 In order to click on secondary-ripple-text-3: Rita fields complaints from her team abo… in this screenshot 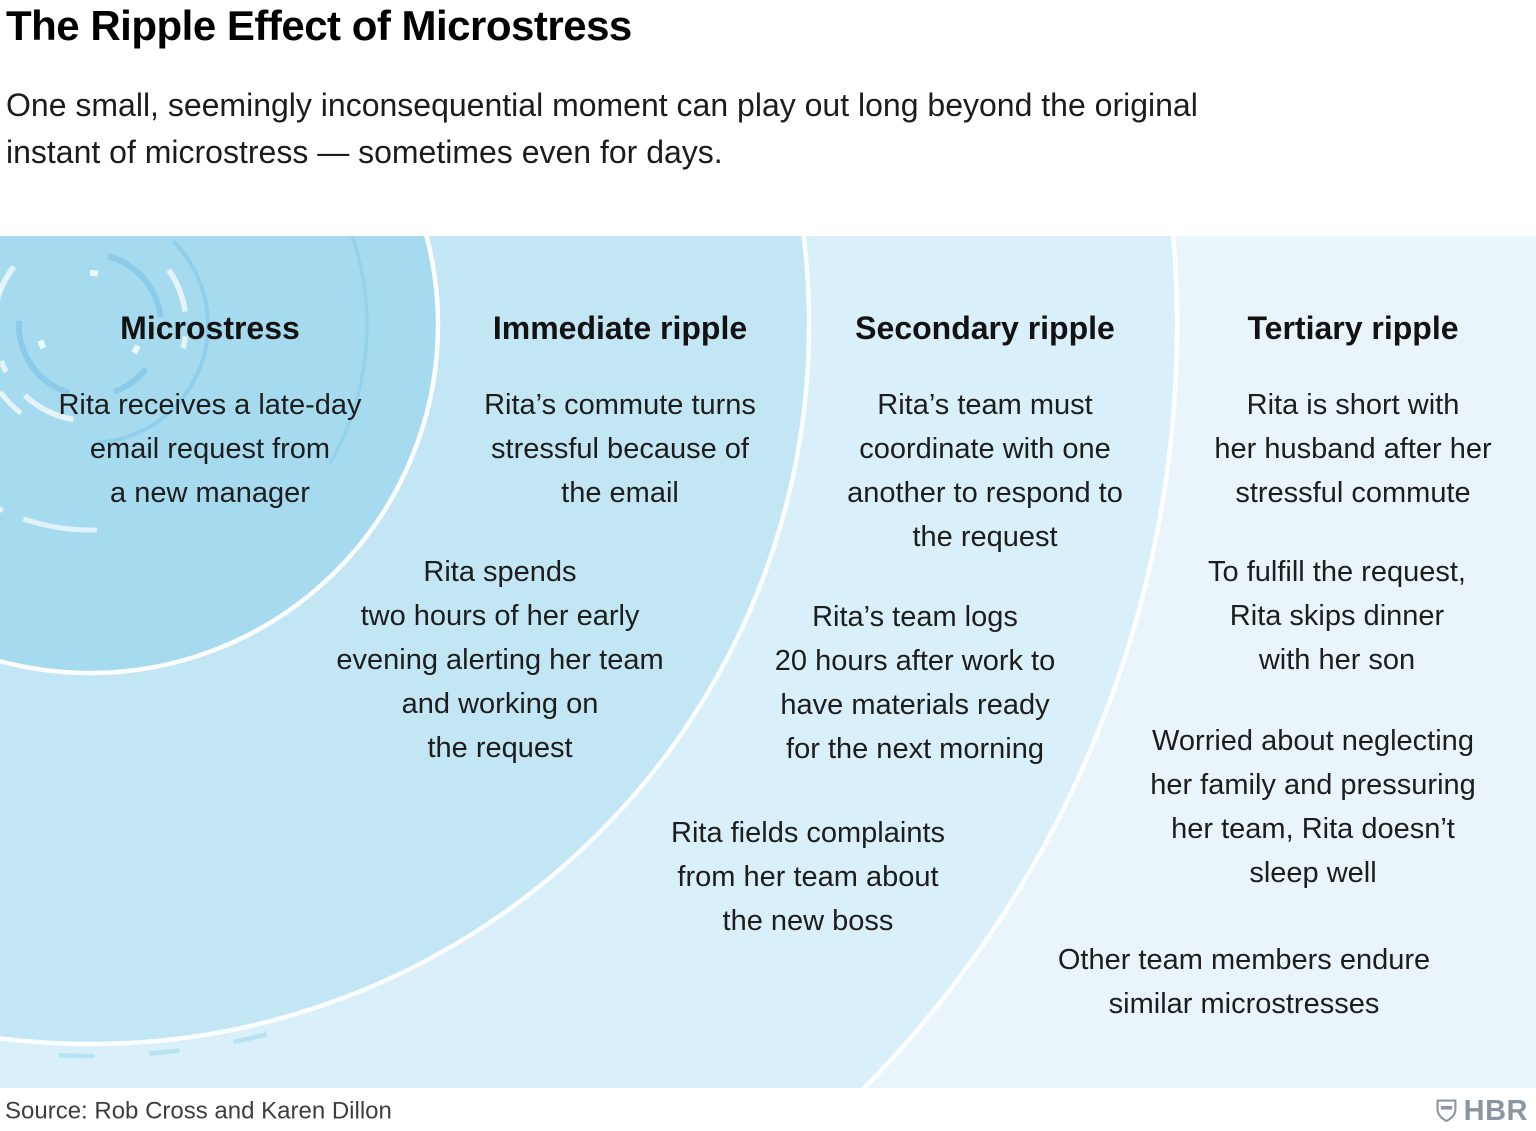, I will do `click(808, 877)`.